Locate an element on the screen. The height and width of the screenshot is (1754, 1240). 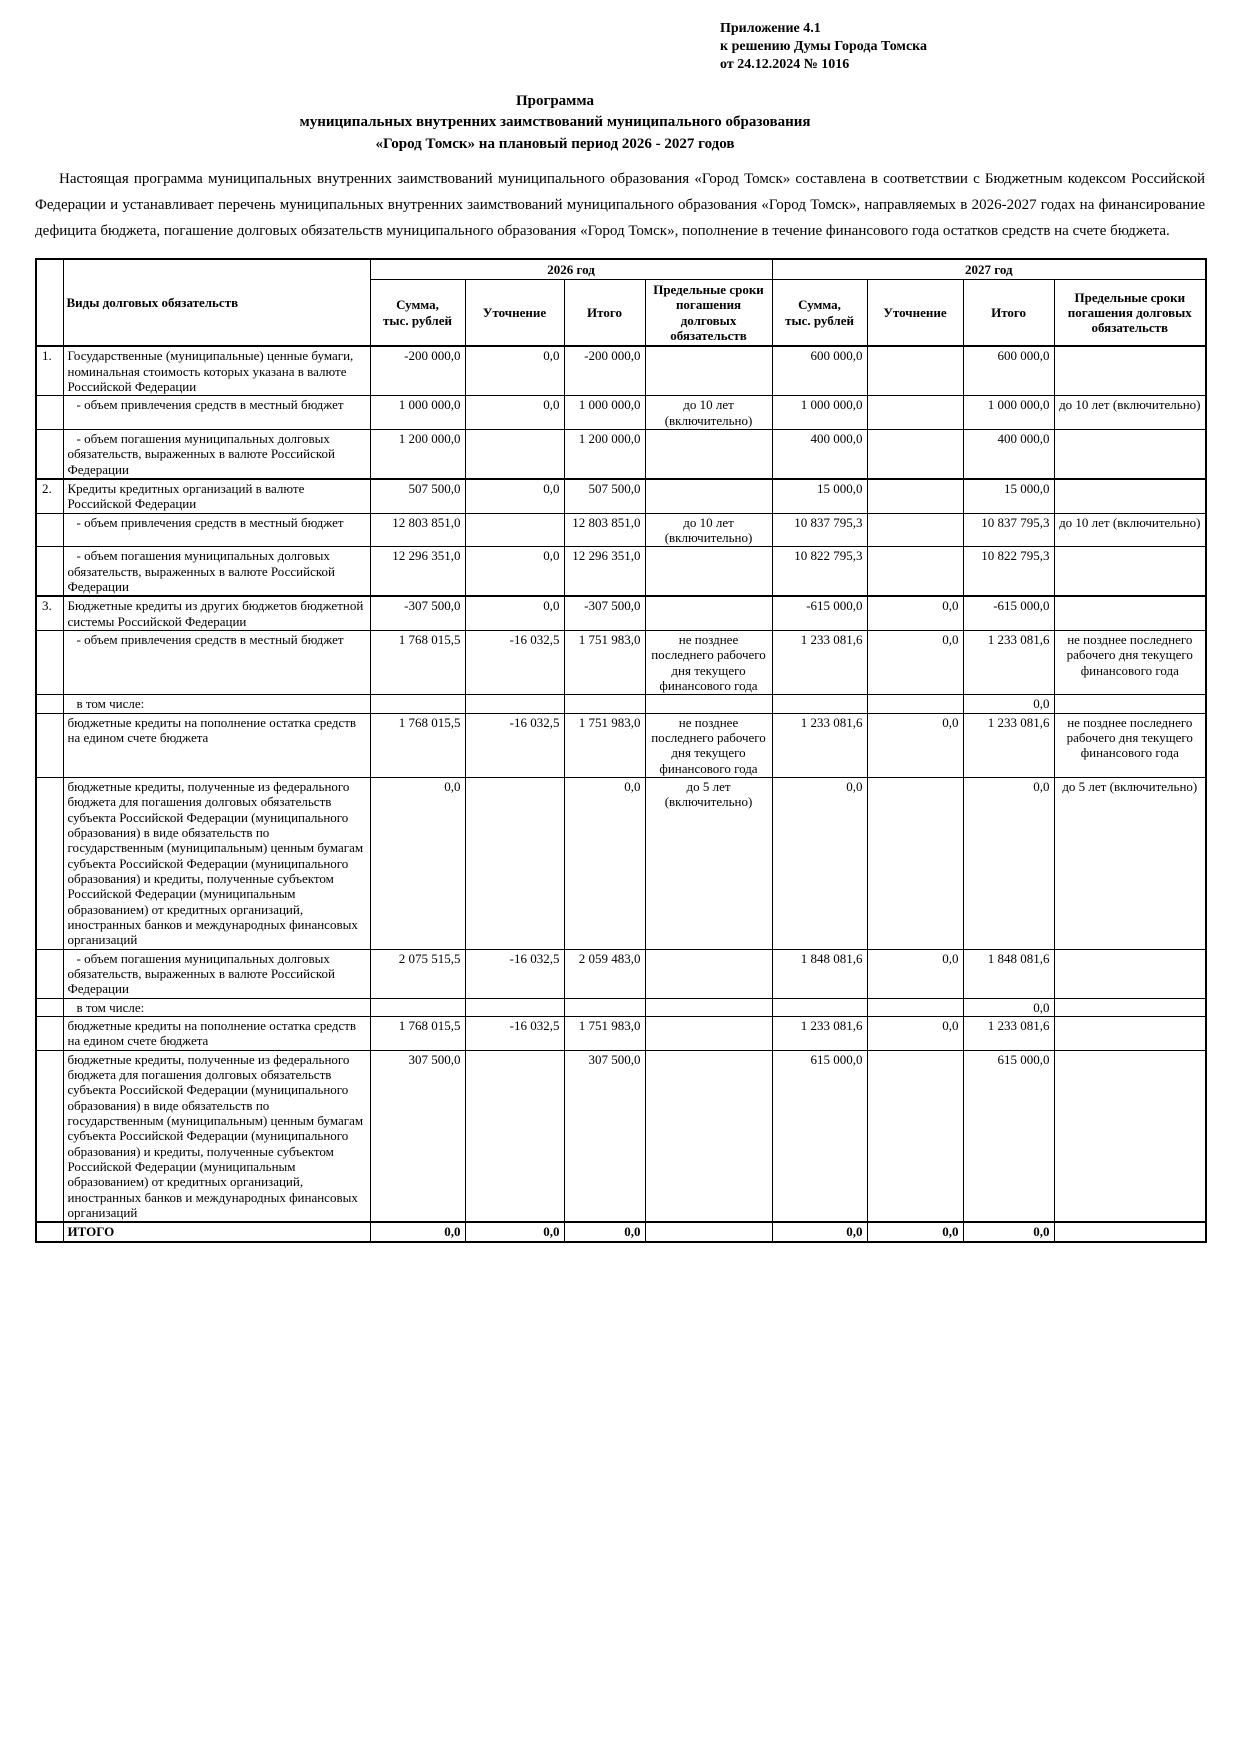
term-2027: до 10 лет (включительно) is located at coordinates (1130, 530).